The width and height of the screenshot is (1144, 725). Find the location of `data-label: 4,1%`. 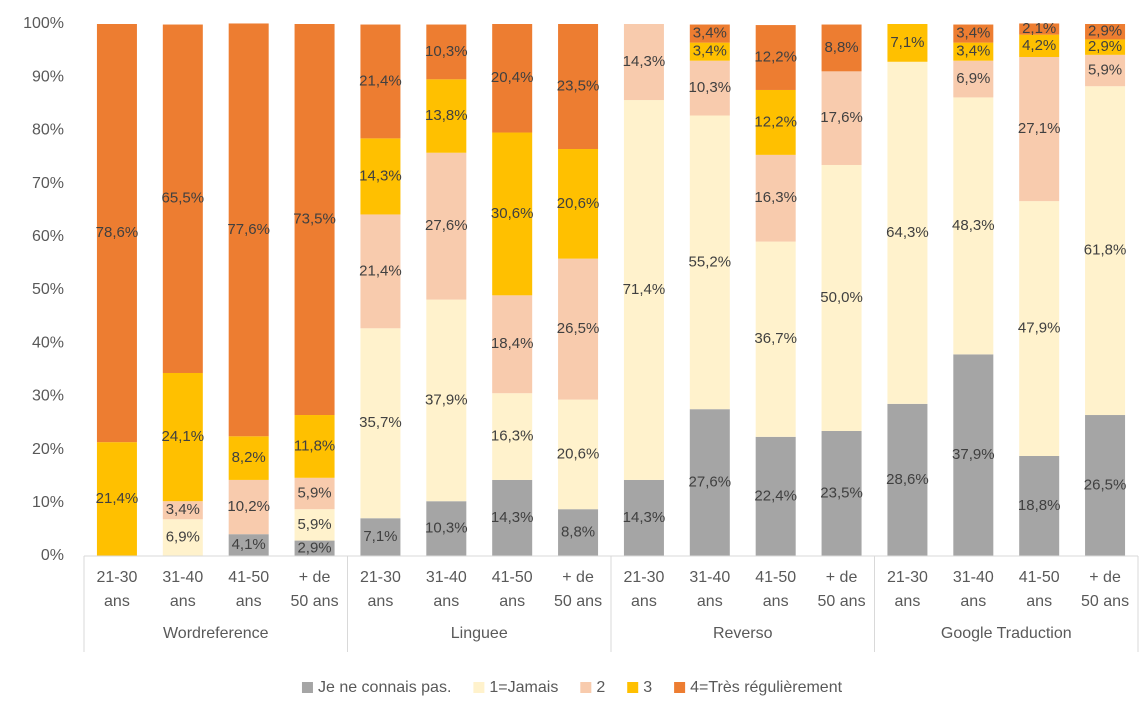

data-label: 4,1% is located at coordinates (249, 544).